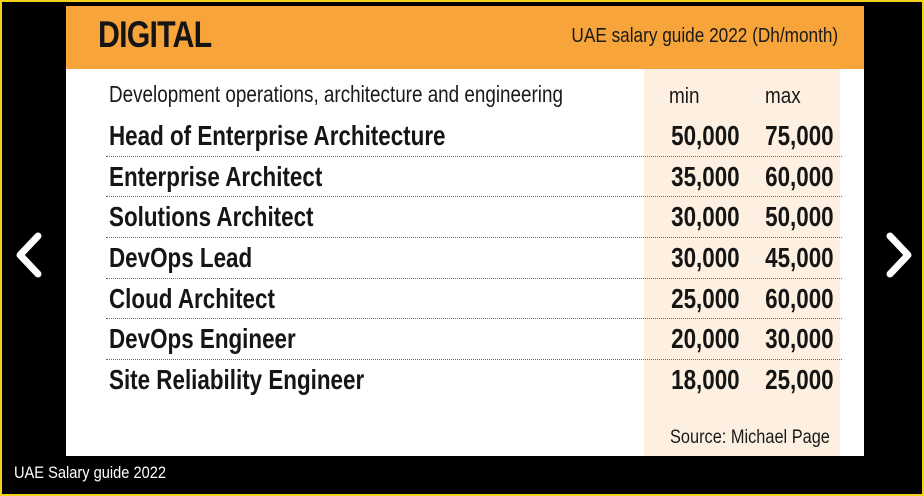 Image resolution: width=924 pixels, height=496 pixels. I want to click on table-row: DevOps Engineer 20,000 30,000, so click(474, 340).